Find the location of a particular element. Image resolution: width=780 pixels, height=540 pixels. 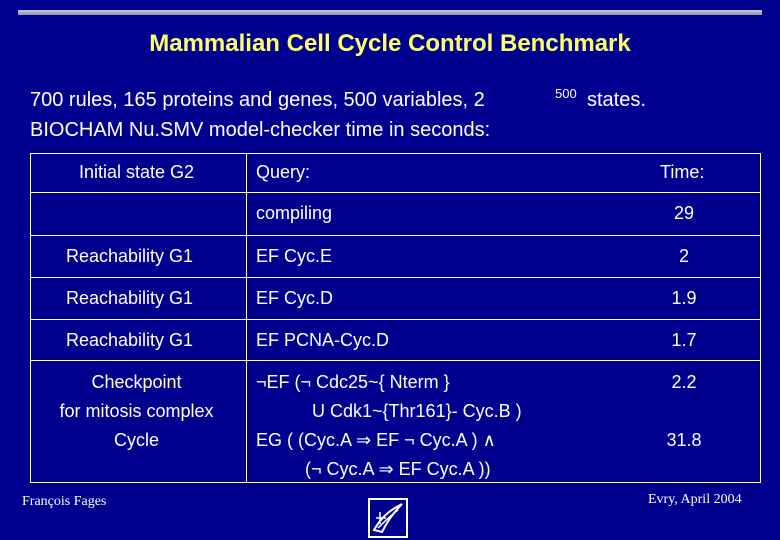

checkpoint-query-line: (¬ Cyc.A ⇒ EF Cyc.A )) is located at coordinates (398, 469).